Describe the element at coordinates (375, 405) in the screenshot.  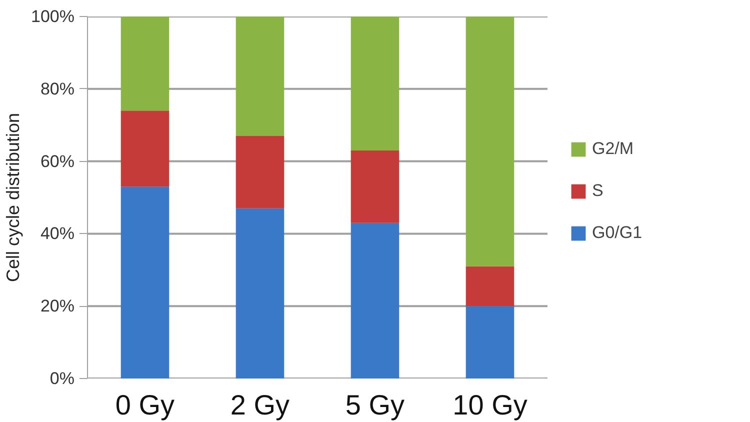
I see `x-tick-label: 5 Gy` at that location.